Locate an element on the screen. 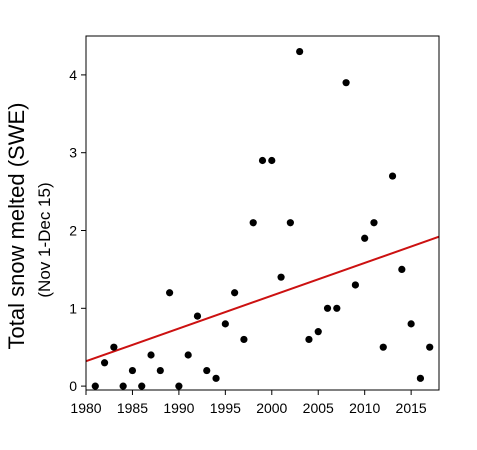 This screenshot has height=450, width=477. y-tick-label: 2 is located at coordinates (73, 231).